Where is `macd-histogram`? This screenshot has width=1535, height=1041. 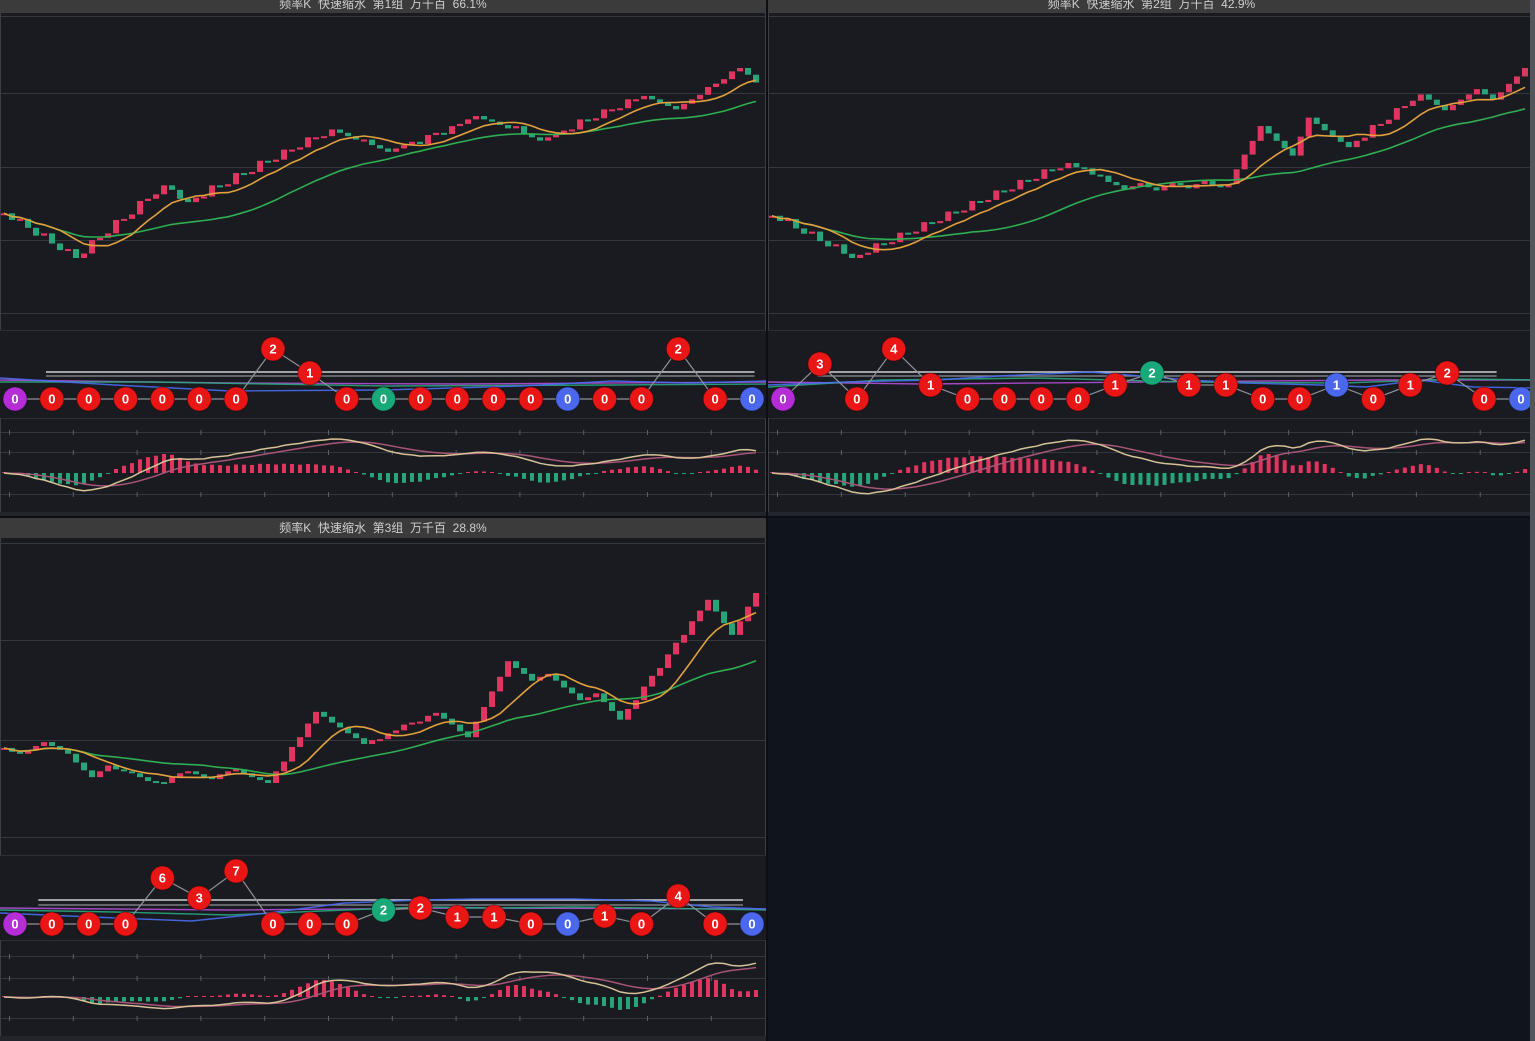
macd-histogram is located at coordinates (380, 994).